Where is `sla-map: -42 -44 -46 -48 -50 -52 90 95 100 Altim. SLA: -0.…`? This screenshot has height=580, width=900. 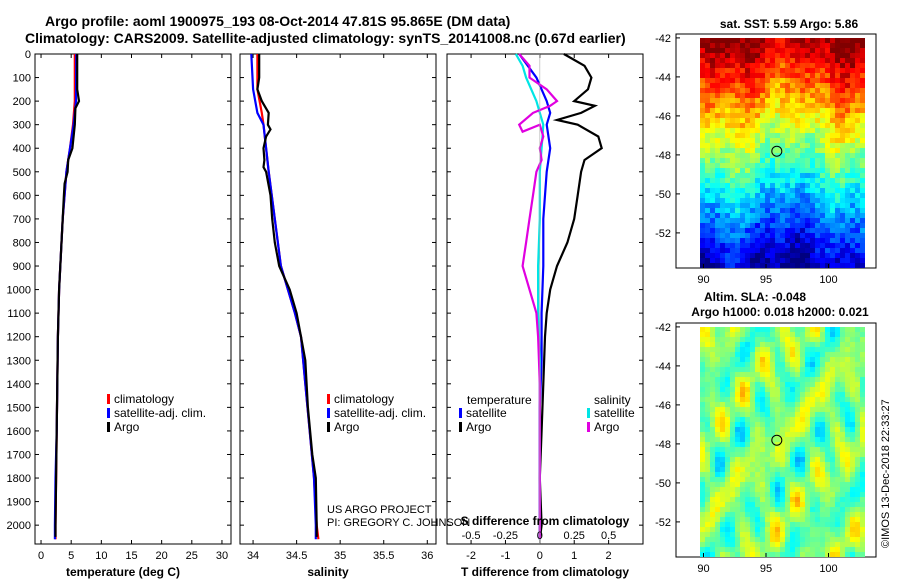
sla-map: -42 -44 -46 -48 -50 -52 90 95 100 Altim. SLA: -0.… is located at coordinates (766, 432).